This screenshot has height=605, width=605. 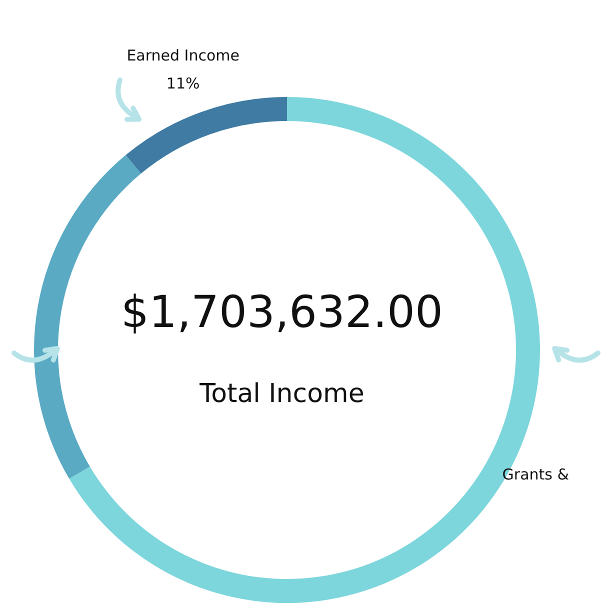 I want to click on data-label: 11%, so click(x=183, y=83).